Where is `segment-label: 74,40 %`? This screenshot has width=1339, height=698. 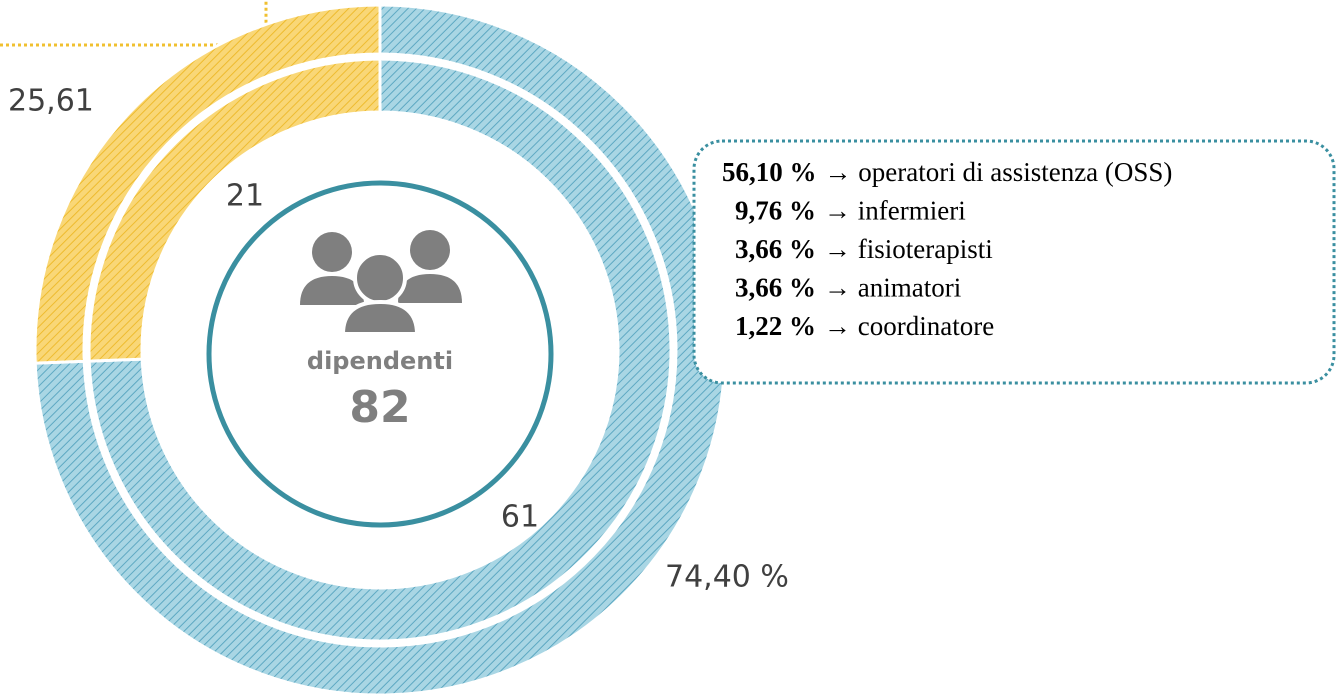 segment-label: 74,40 % is located at coordinates (727, 577).